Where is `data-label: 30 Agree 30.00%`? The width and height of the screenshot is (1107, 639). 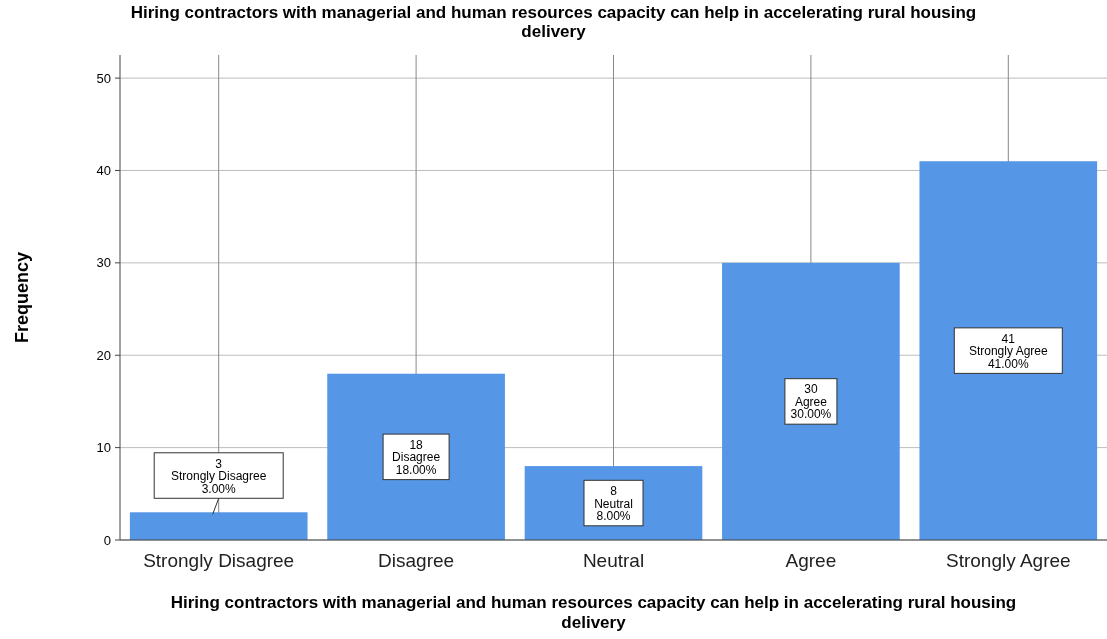 data-label: 30 Agree 30.00% is located at coordinates (811, 402).